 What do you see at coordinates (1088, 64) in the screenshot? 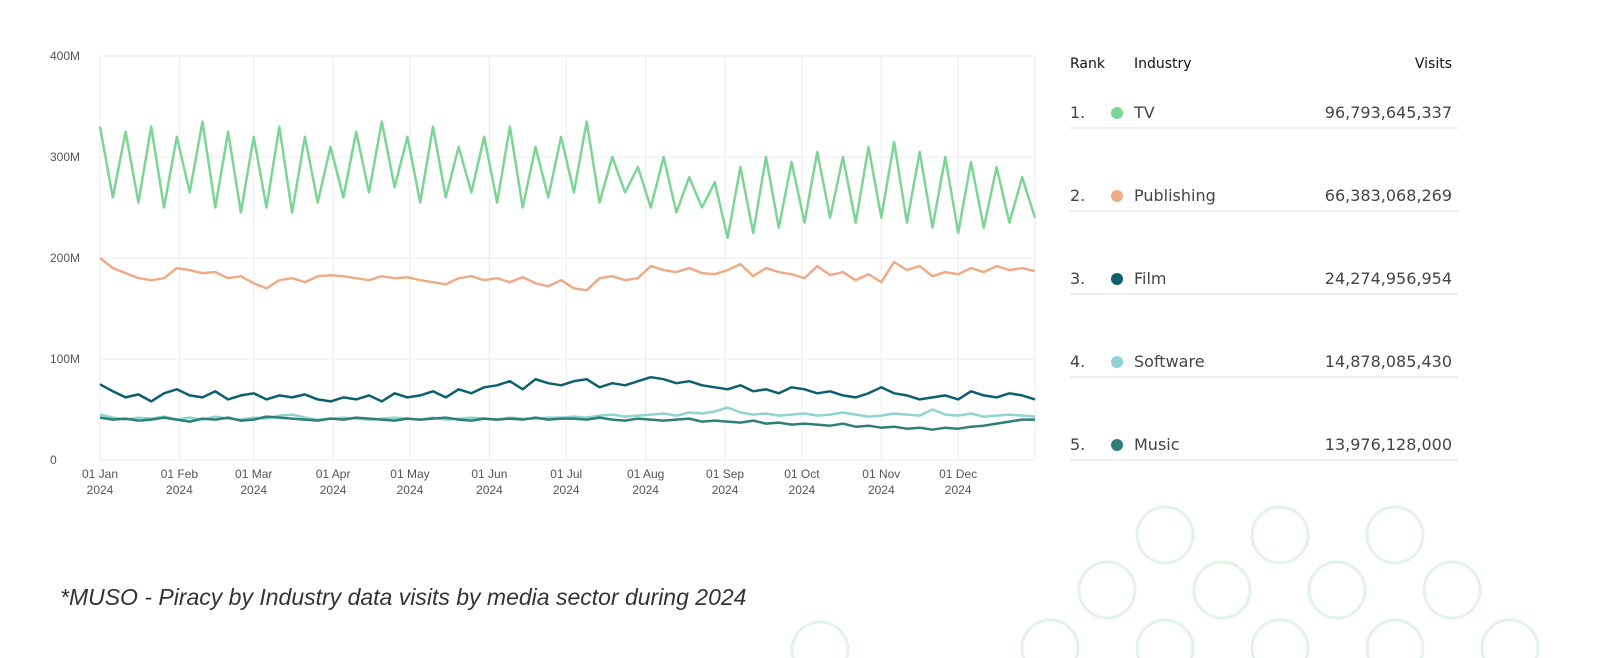
I see `table-header: Rank` at bounding box center [1088, 64].